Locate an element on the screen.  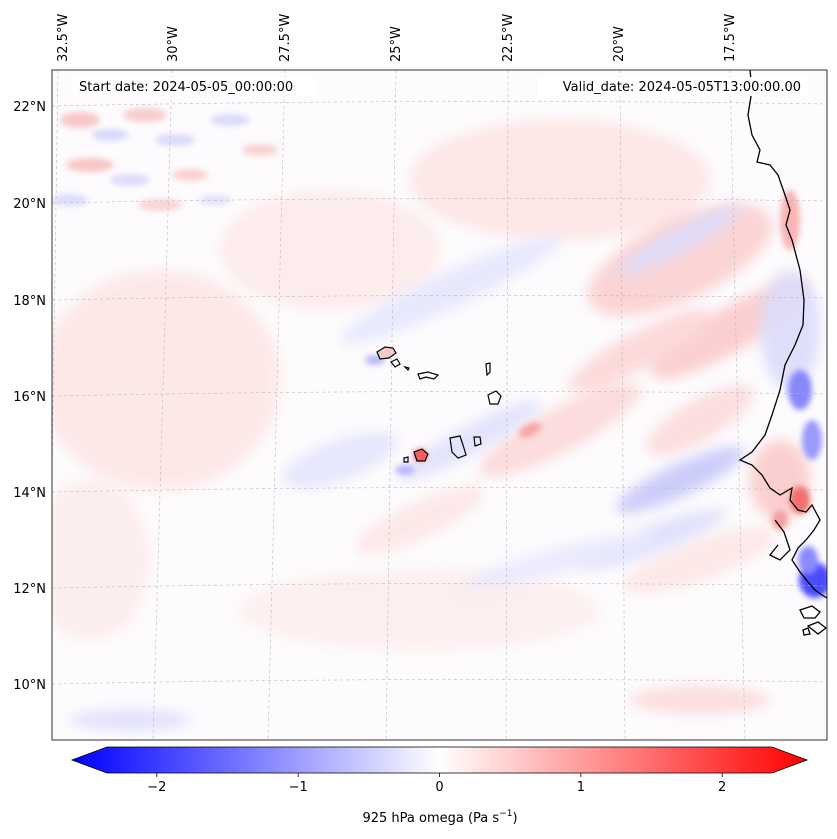
colorbar-ticks: −2 −1 0 1 2 is located at coordinates (436, 784).